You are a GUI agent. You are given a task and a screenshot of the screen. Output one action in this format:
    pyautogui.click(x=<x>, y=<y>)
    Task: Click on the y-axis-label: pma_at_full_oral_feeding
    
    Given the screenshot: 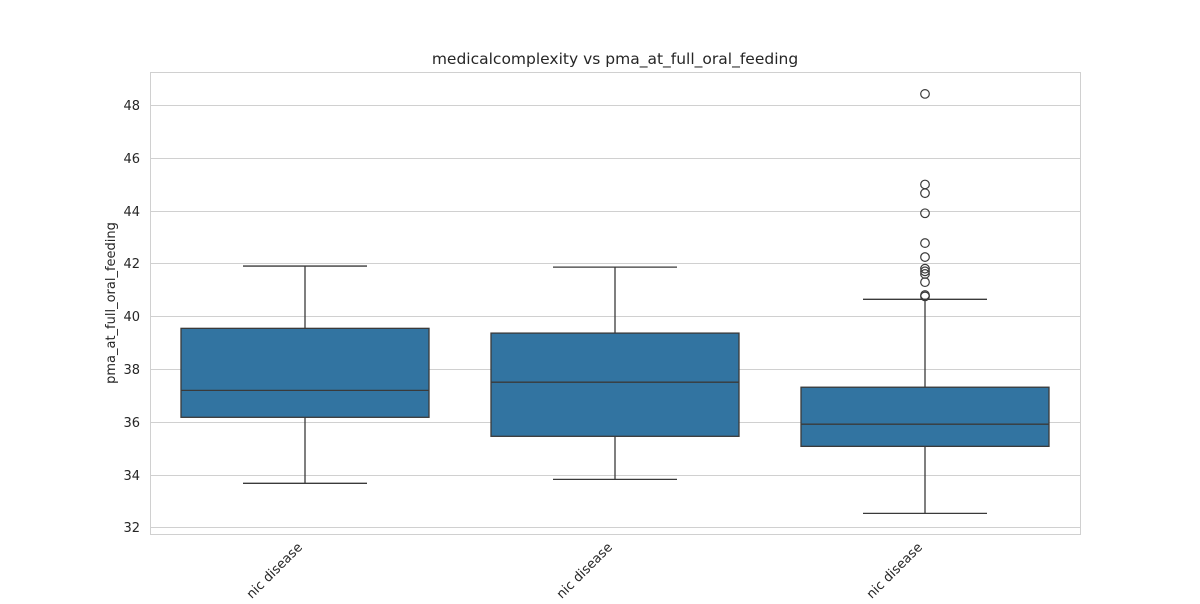 What is the action you would take?
    pyautogui.click(x=111, y=303)
    